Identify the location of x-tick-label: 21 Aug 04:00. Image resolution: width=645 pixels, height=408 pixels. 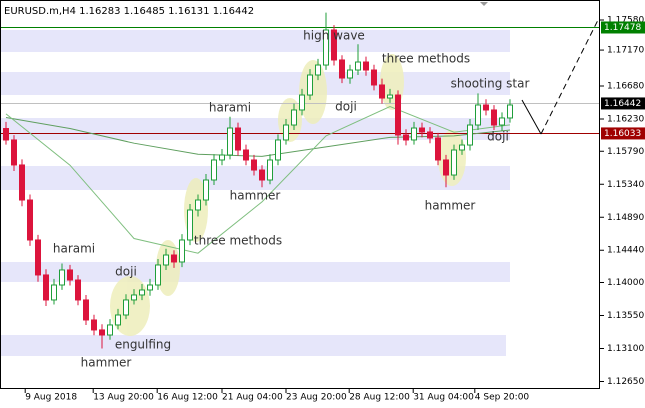
(252, 398).